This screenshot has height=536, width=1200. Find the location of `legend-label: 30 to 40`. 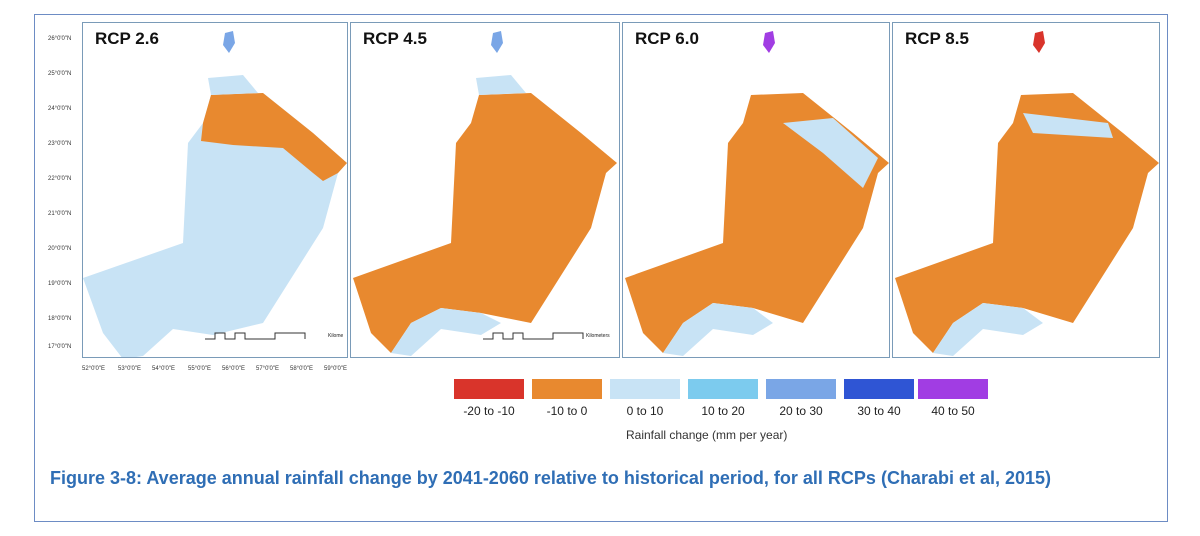

legend-label: 30 to 40 is located at coordinates (879, 411).